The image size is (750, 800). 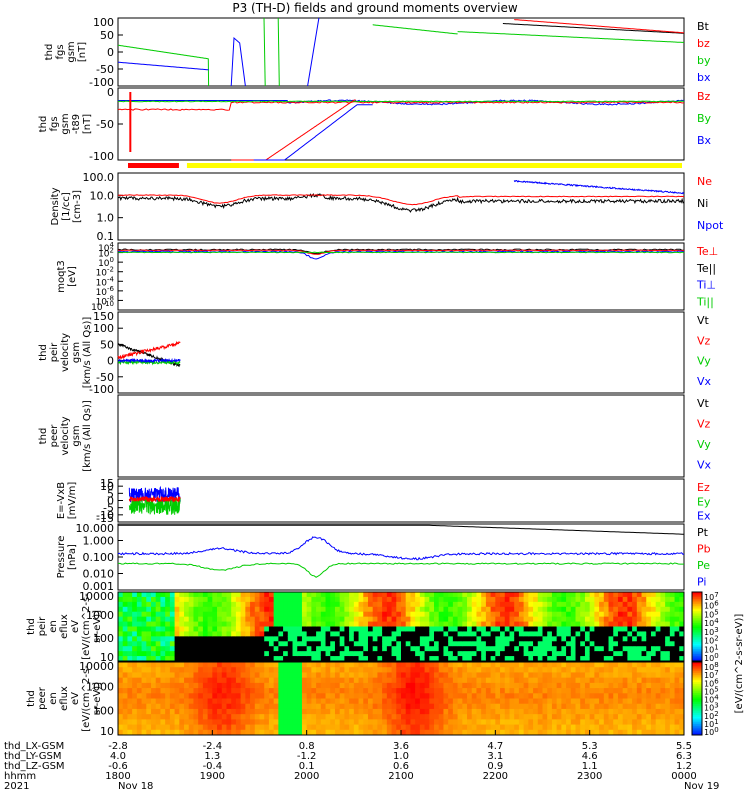 What do you see at coordinates (101, 82) in the screenshot?
I see `y-tick-label-fgs: -100` at bounding box center [101, 82].